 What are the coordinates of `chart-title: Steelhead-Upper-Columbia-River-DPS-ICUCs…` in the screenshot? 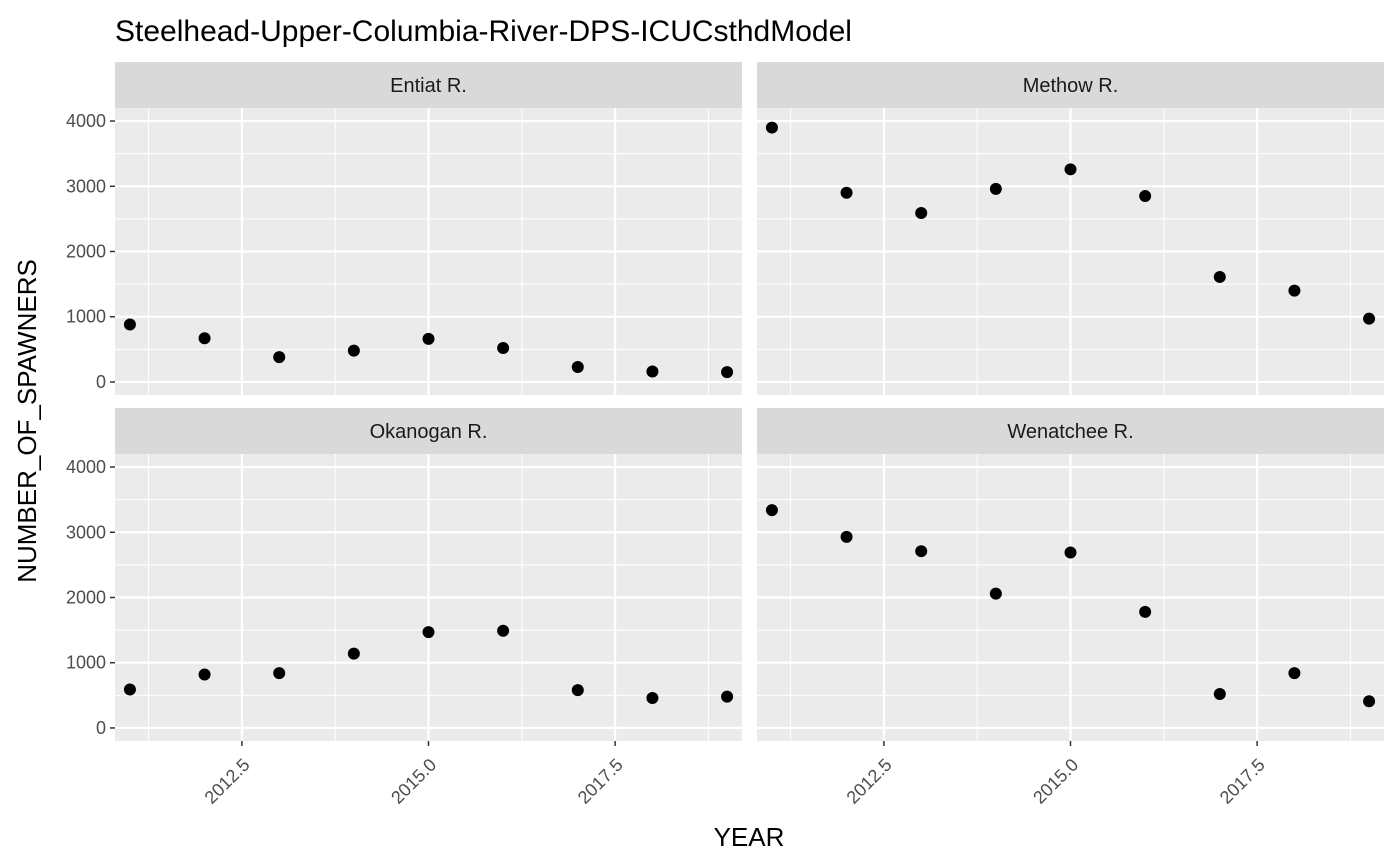 It's located at (483, 31).